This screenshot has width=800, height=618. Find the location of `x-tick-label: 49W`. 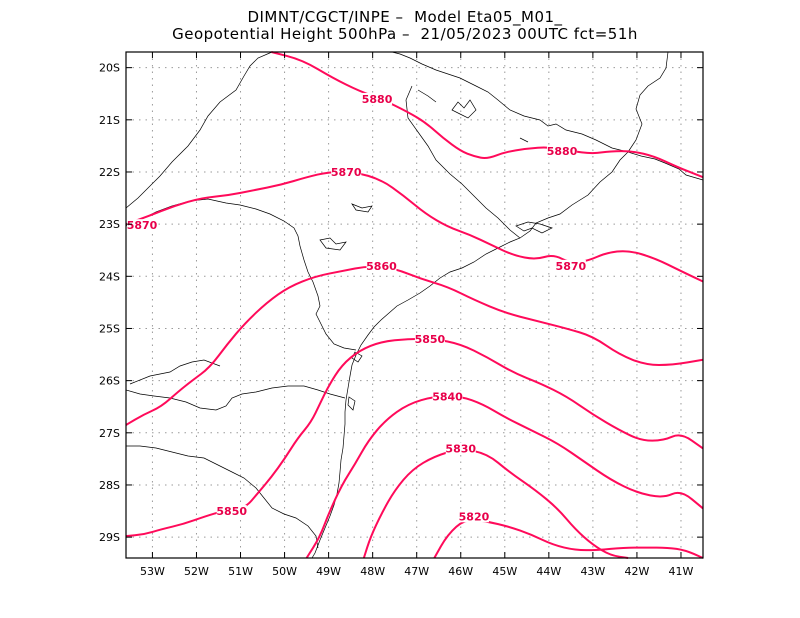

x-tick-label: 49W is located at coordinates (328, 571).